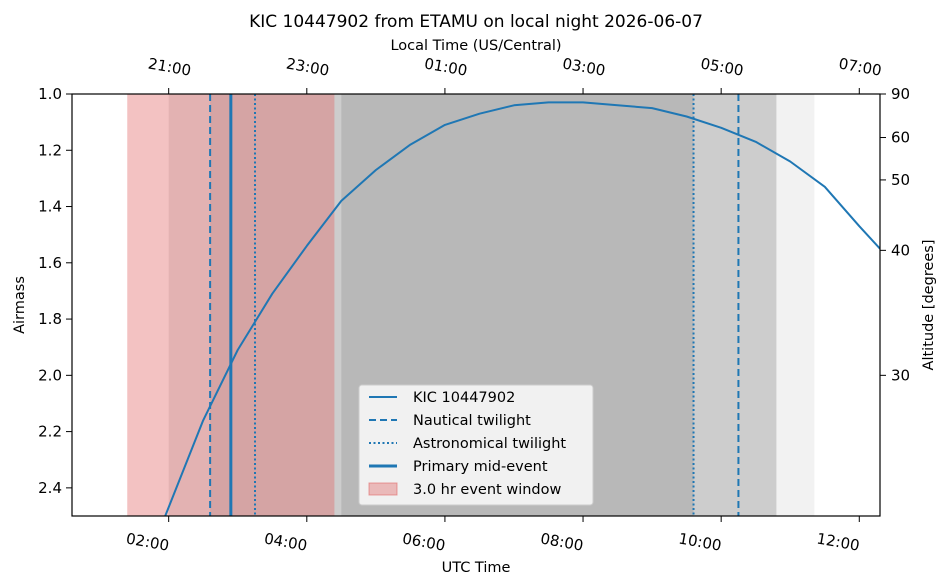 The height and width of the screenshot is (587, 947). Describe the element at coordinates (472, 421) in the screenshot. I see `legend-label: Nautical twilight` at that location.